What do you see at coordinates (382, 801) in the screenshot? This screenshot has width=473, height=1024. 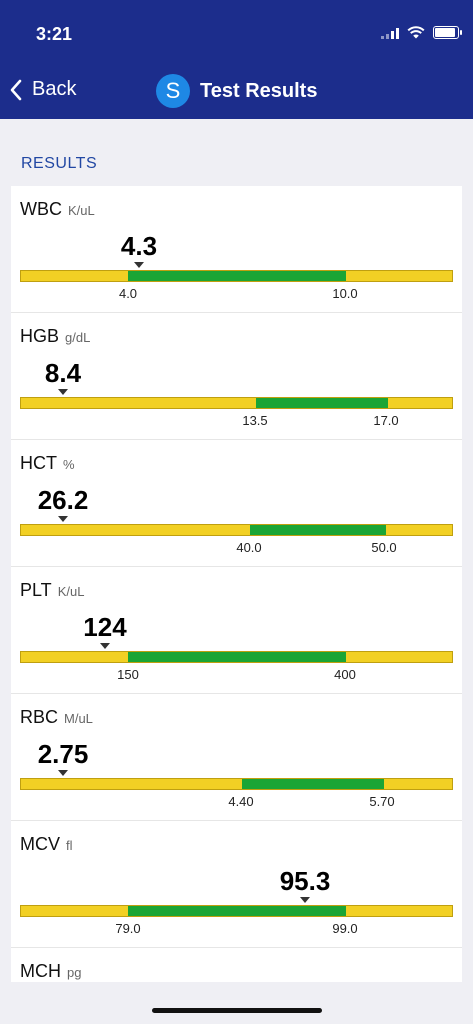 I see `range-high-label: 5.70` at bounding box center [382, 801].